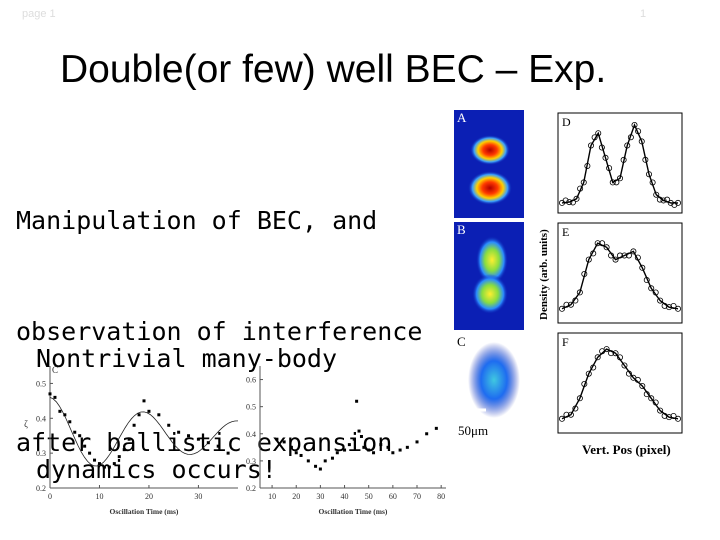  Describe the element at coordinates (626, 449) in the screenshot. I see `density-xlabel: Vert. Pos (pixel)` at that location.